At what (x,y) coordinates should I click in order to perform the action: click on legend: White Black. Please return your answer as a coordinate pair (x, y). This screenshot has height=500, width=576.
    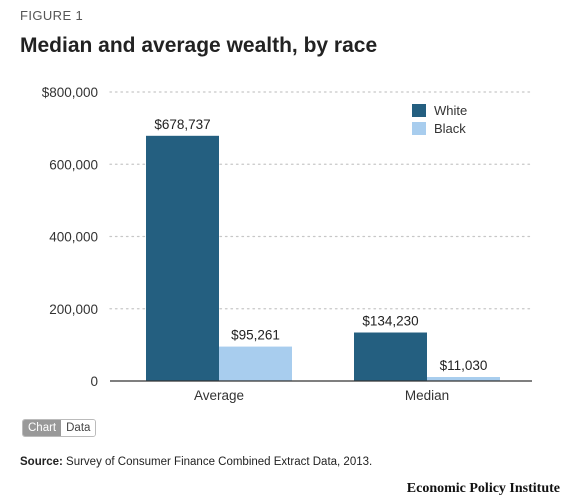
    Looking at the image, I should click on (439, 119).